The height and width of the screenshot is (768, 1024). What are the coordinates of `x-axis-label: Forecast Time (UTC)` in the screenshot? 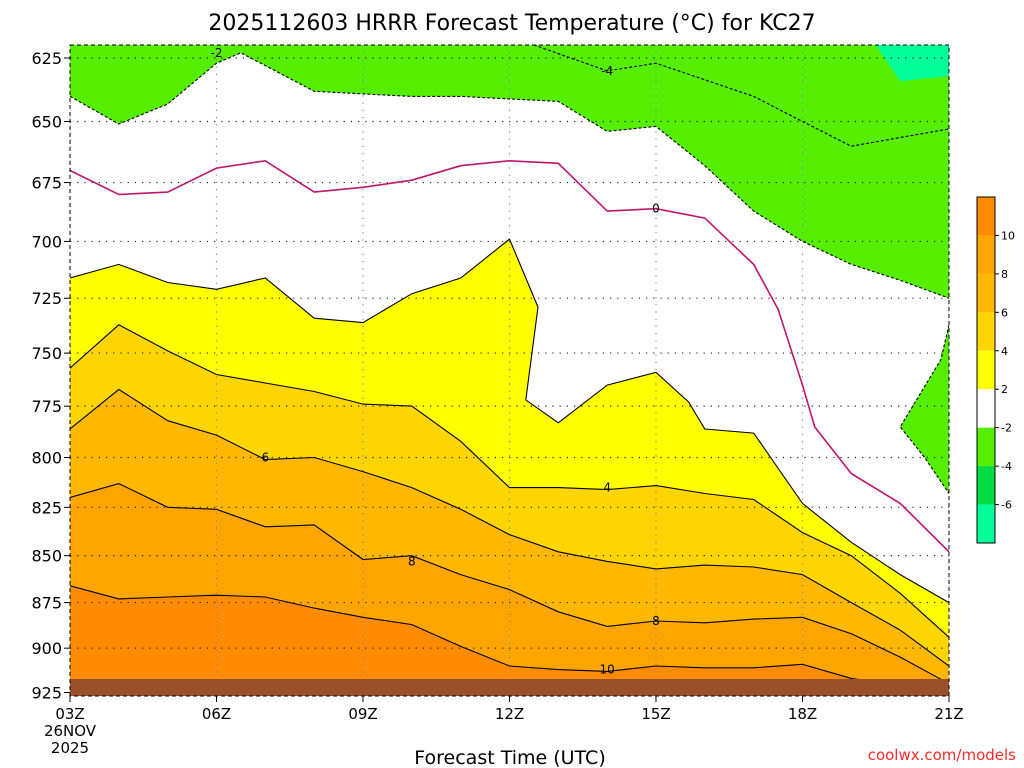 It's located at (509, 757).